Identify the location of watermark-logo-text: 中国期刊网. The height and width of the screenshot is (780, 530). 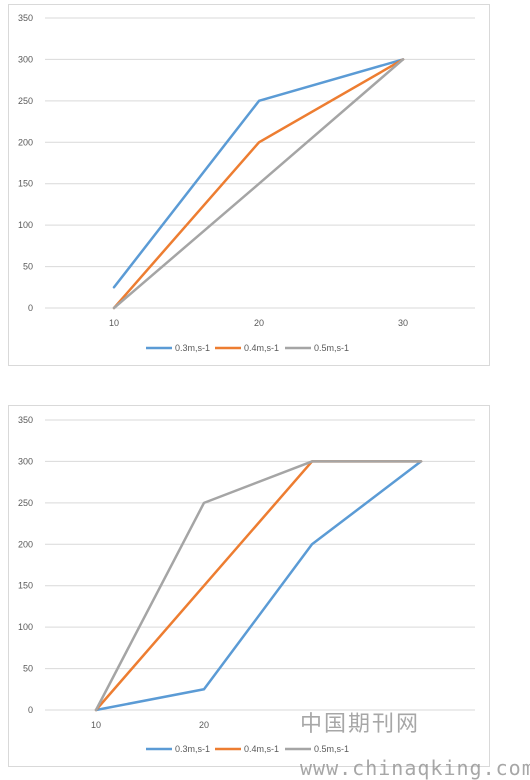
(360, 724).